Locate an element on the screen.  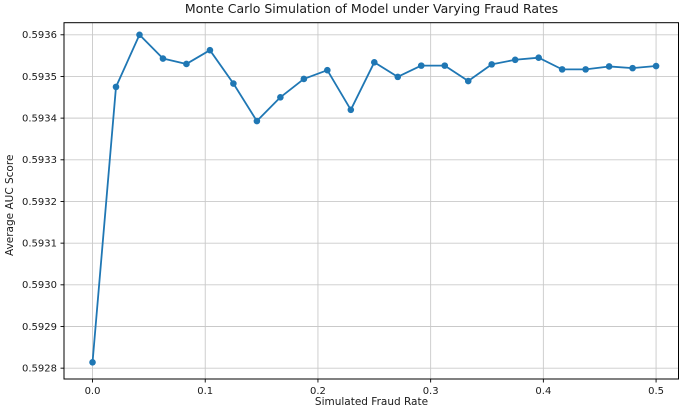
x-tick-label: 0.1 is located at coordinates (205, 391).